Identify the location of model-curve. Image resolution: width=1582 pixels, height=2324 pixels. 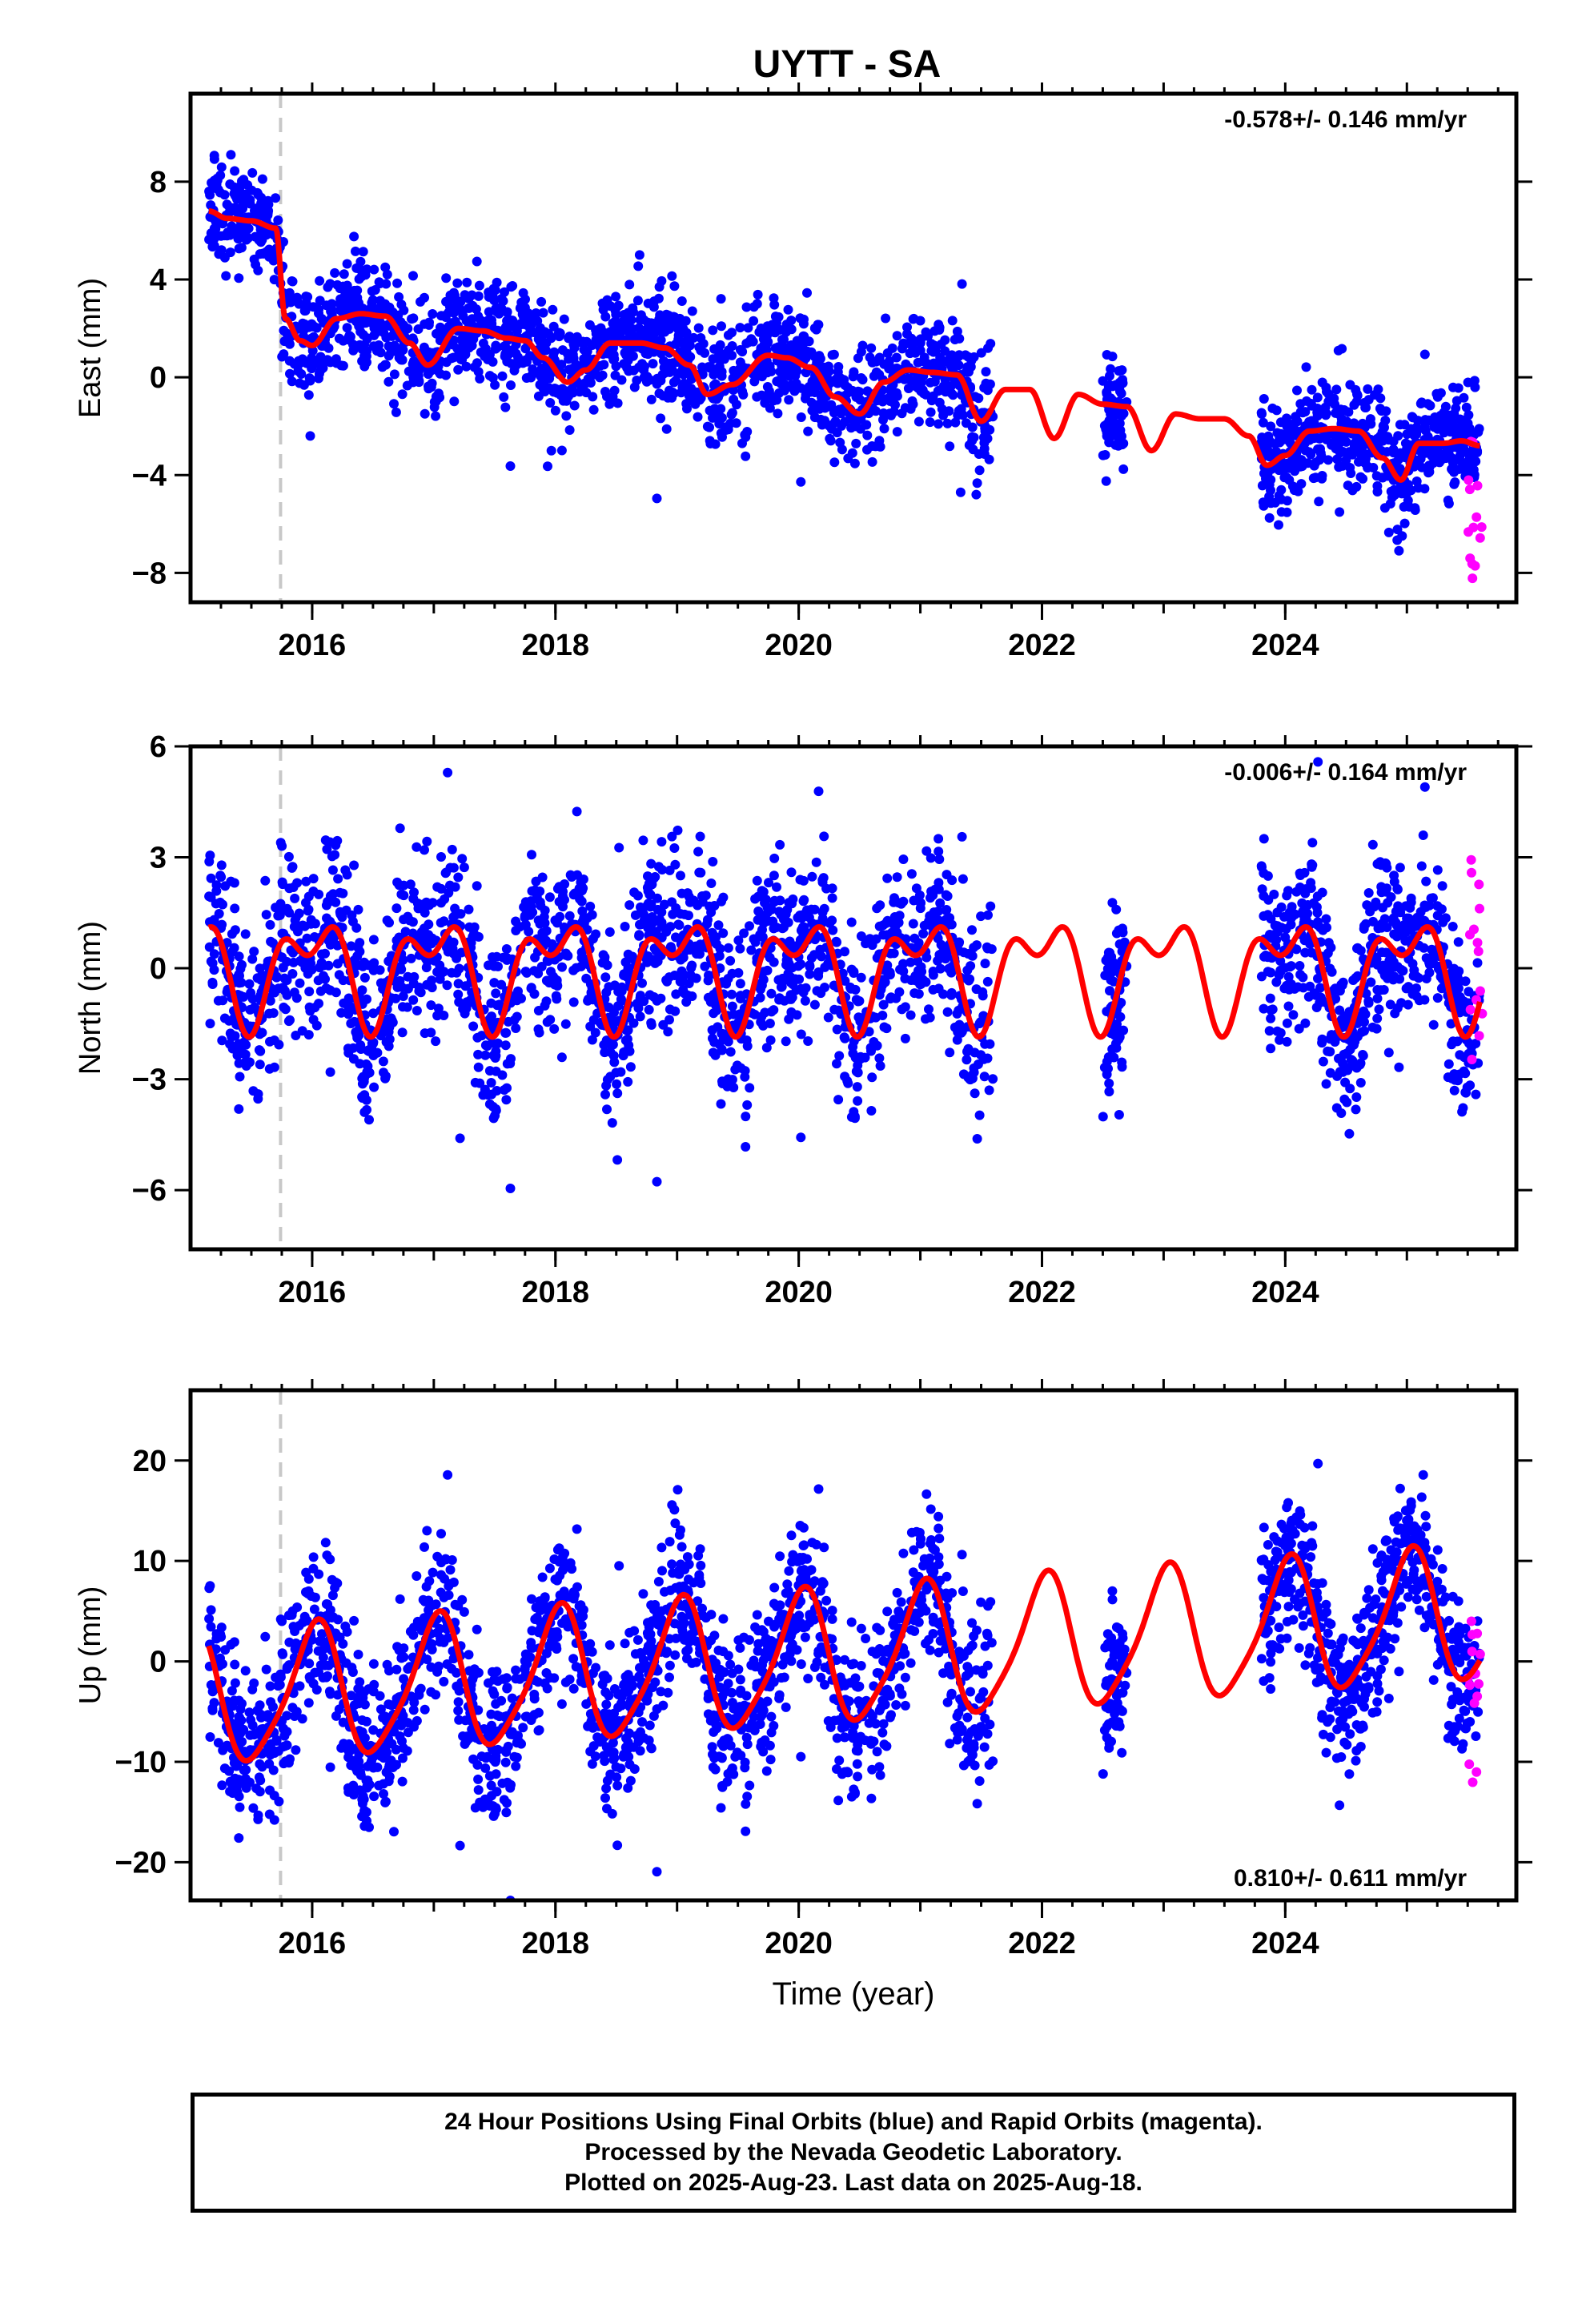
(845, 345).